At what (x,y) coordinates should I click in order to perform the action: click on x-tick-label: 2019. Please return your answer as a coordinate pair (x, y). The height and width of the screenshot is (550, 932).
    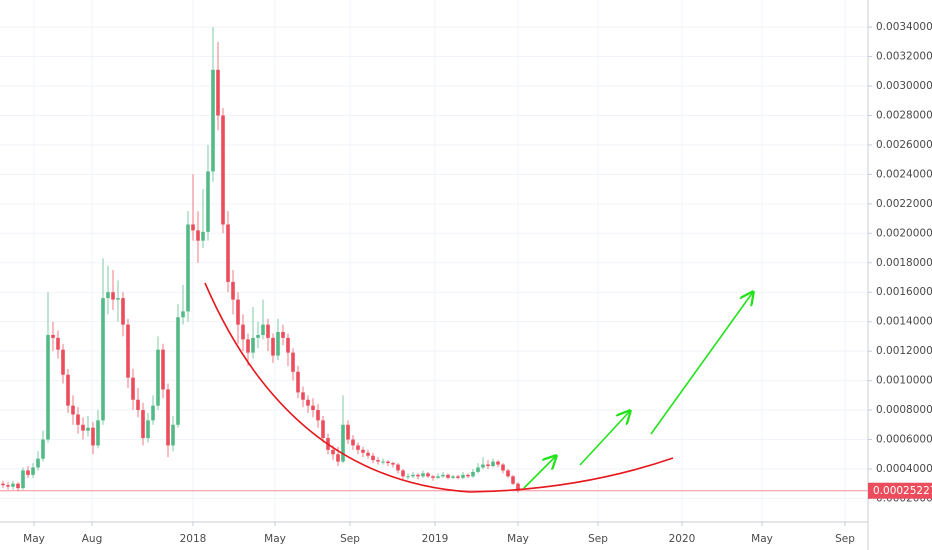
    Looking at the image, I should click on (435, 539).